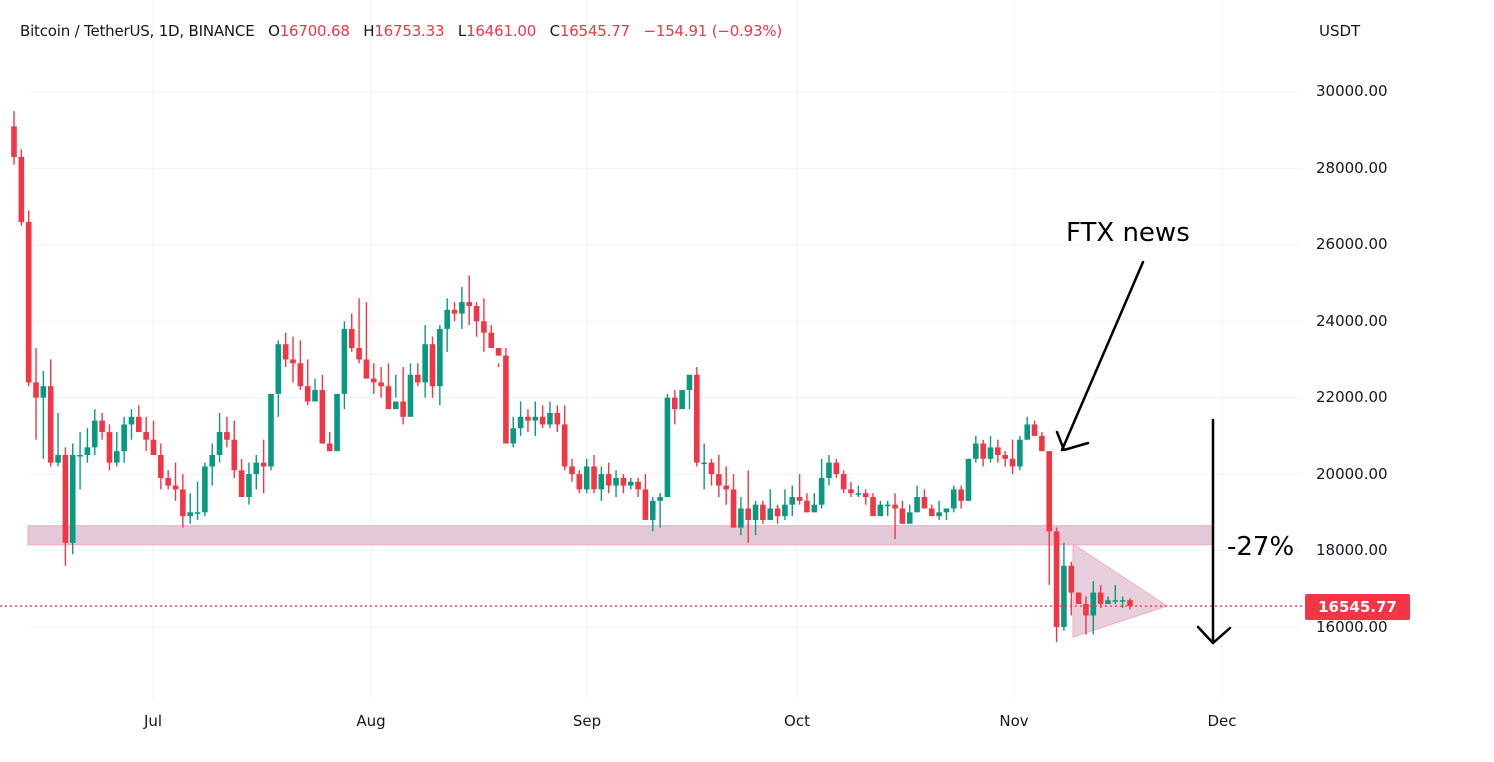 The image size is (1494, 762). What do you see at coordinates (1120, 590) in the screenshot?
I see `triangle-pattern` at bounding box center [1120, 590].